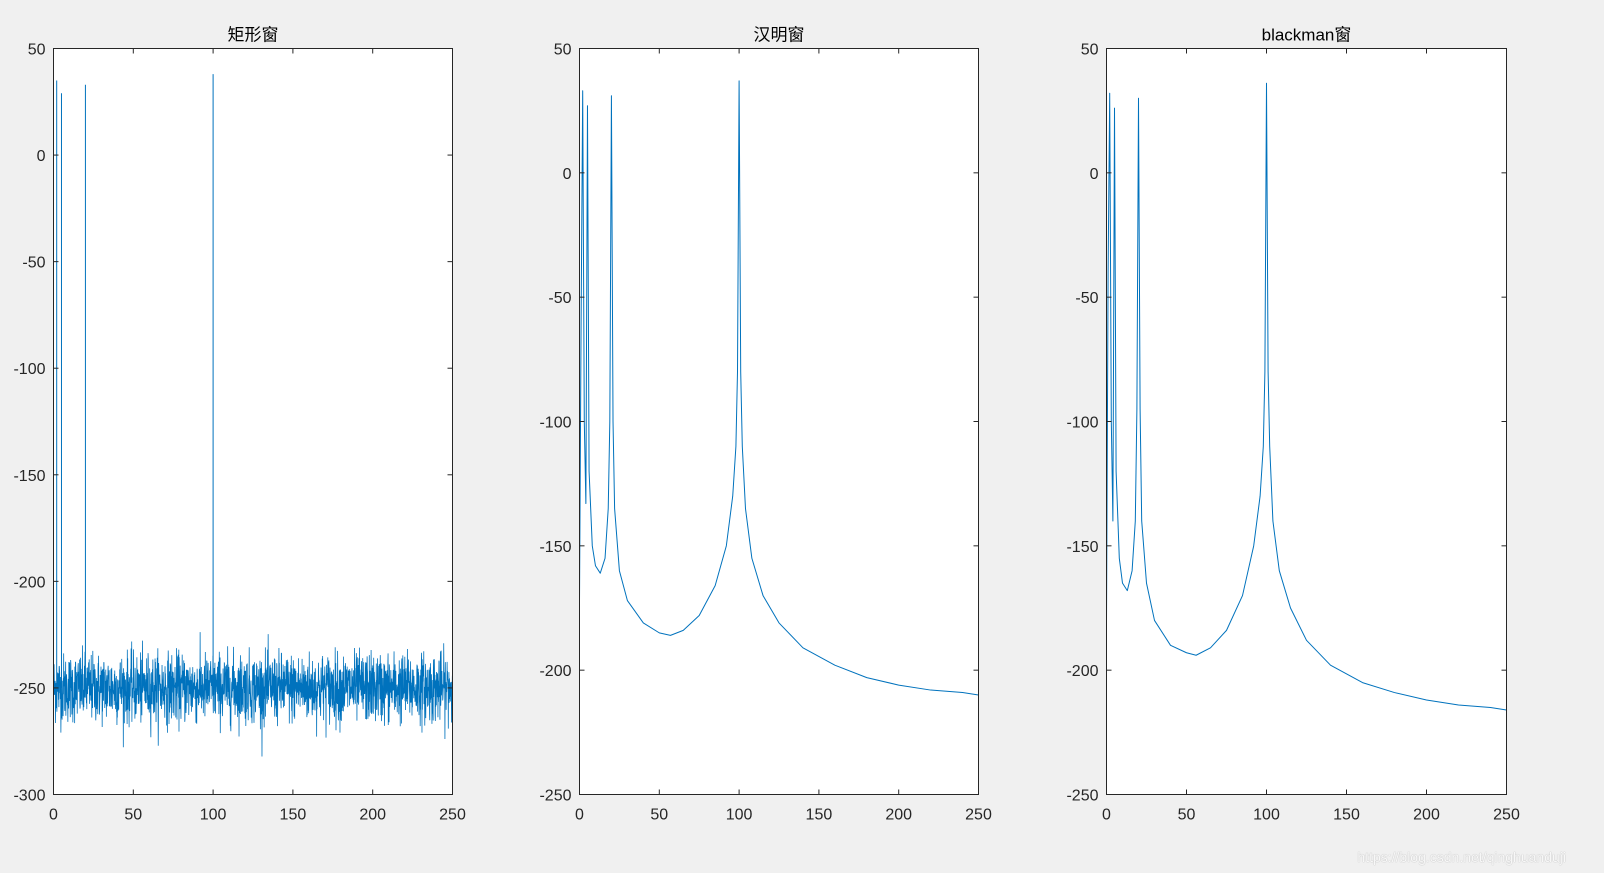  Describe the element at coordinates (779, 35) in the screenshot. I see `chart-title: 汉明窗` at that location.